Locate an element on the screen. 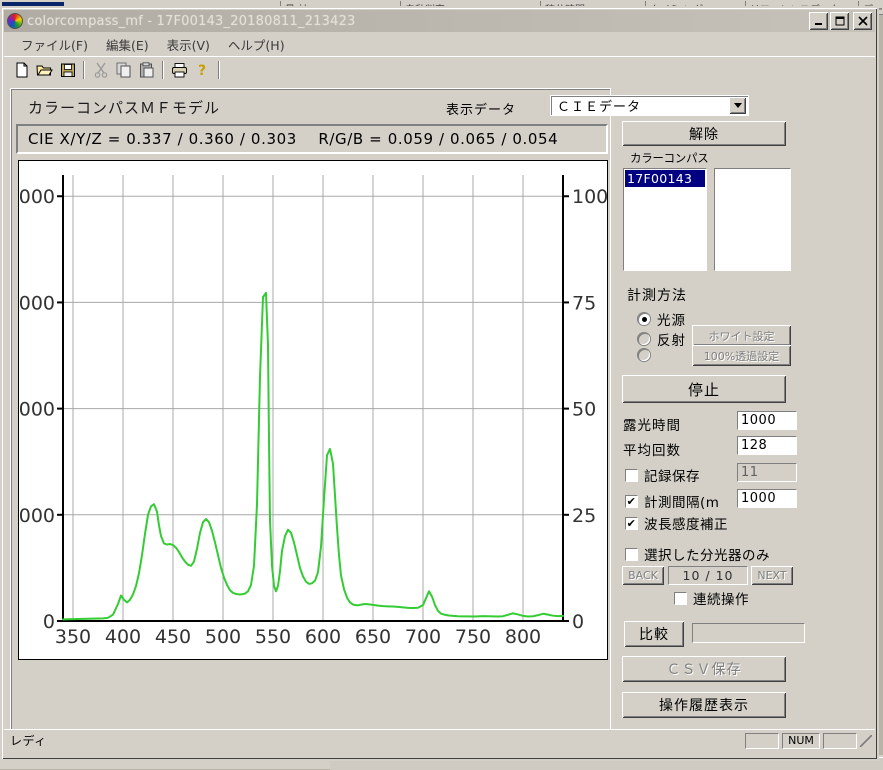  svg-text: 100 is located at coordinates (589, 197).